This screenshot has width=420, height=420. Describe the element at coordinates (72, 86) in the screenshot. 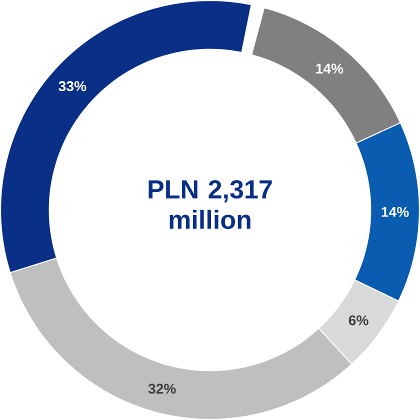

I see `data-label: 33%` at that location.